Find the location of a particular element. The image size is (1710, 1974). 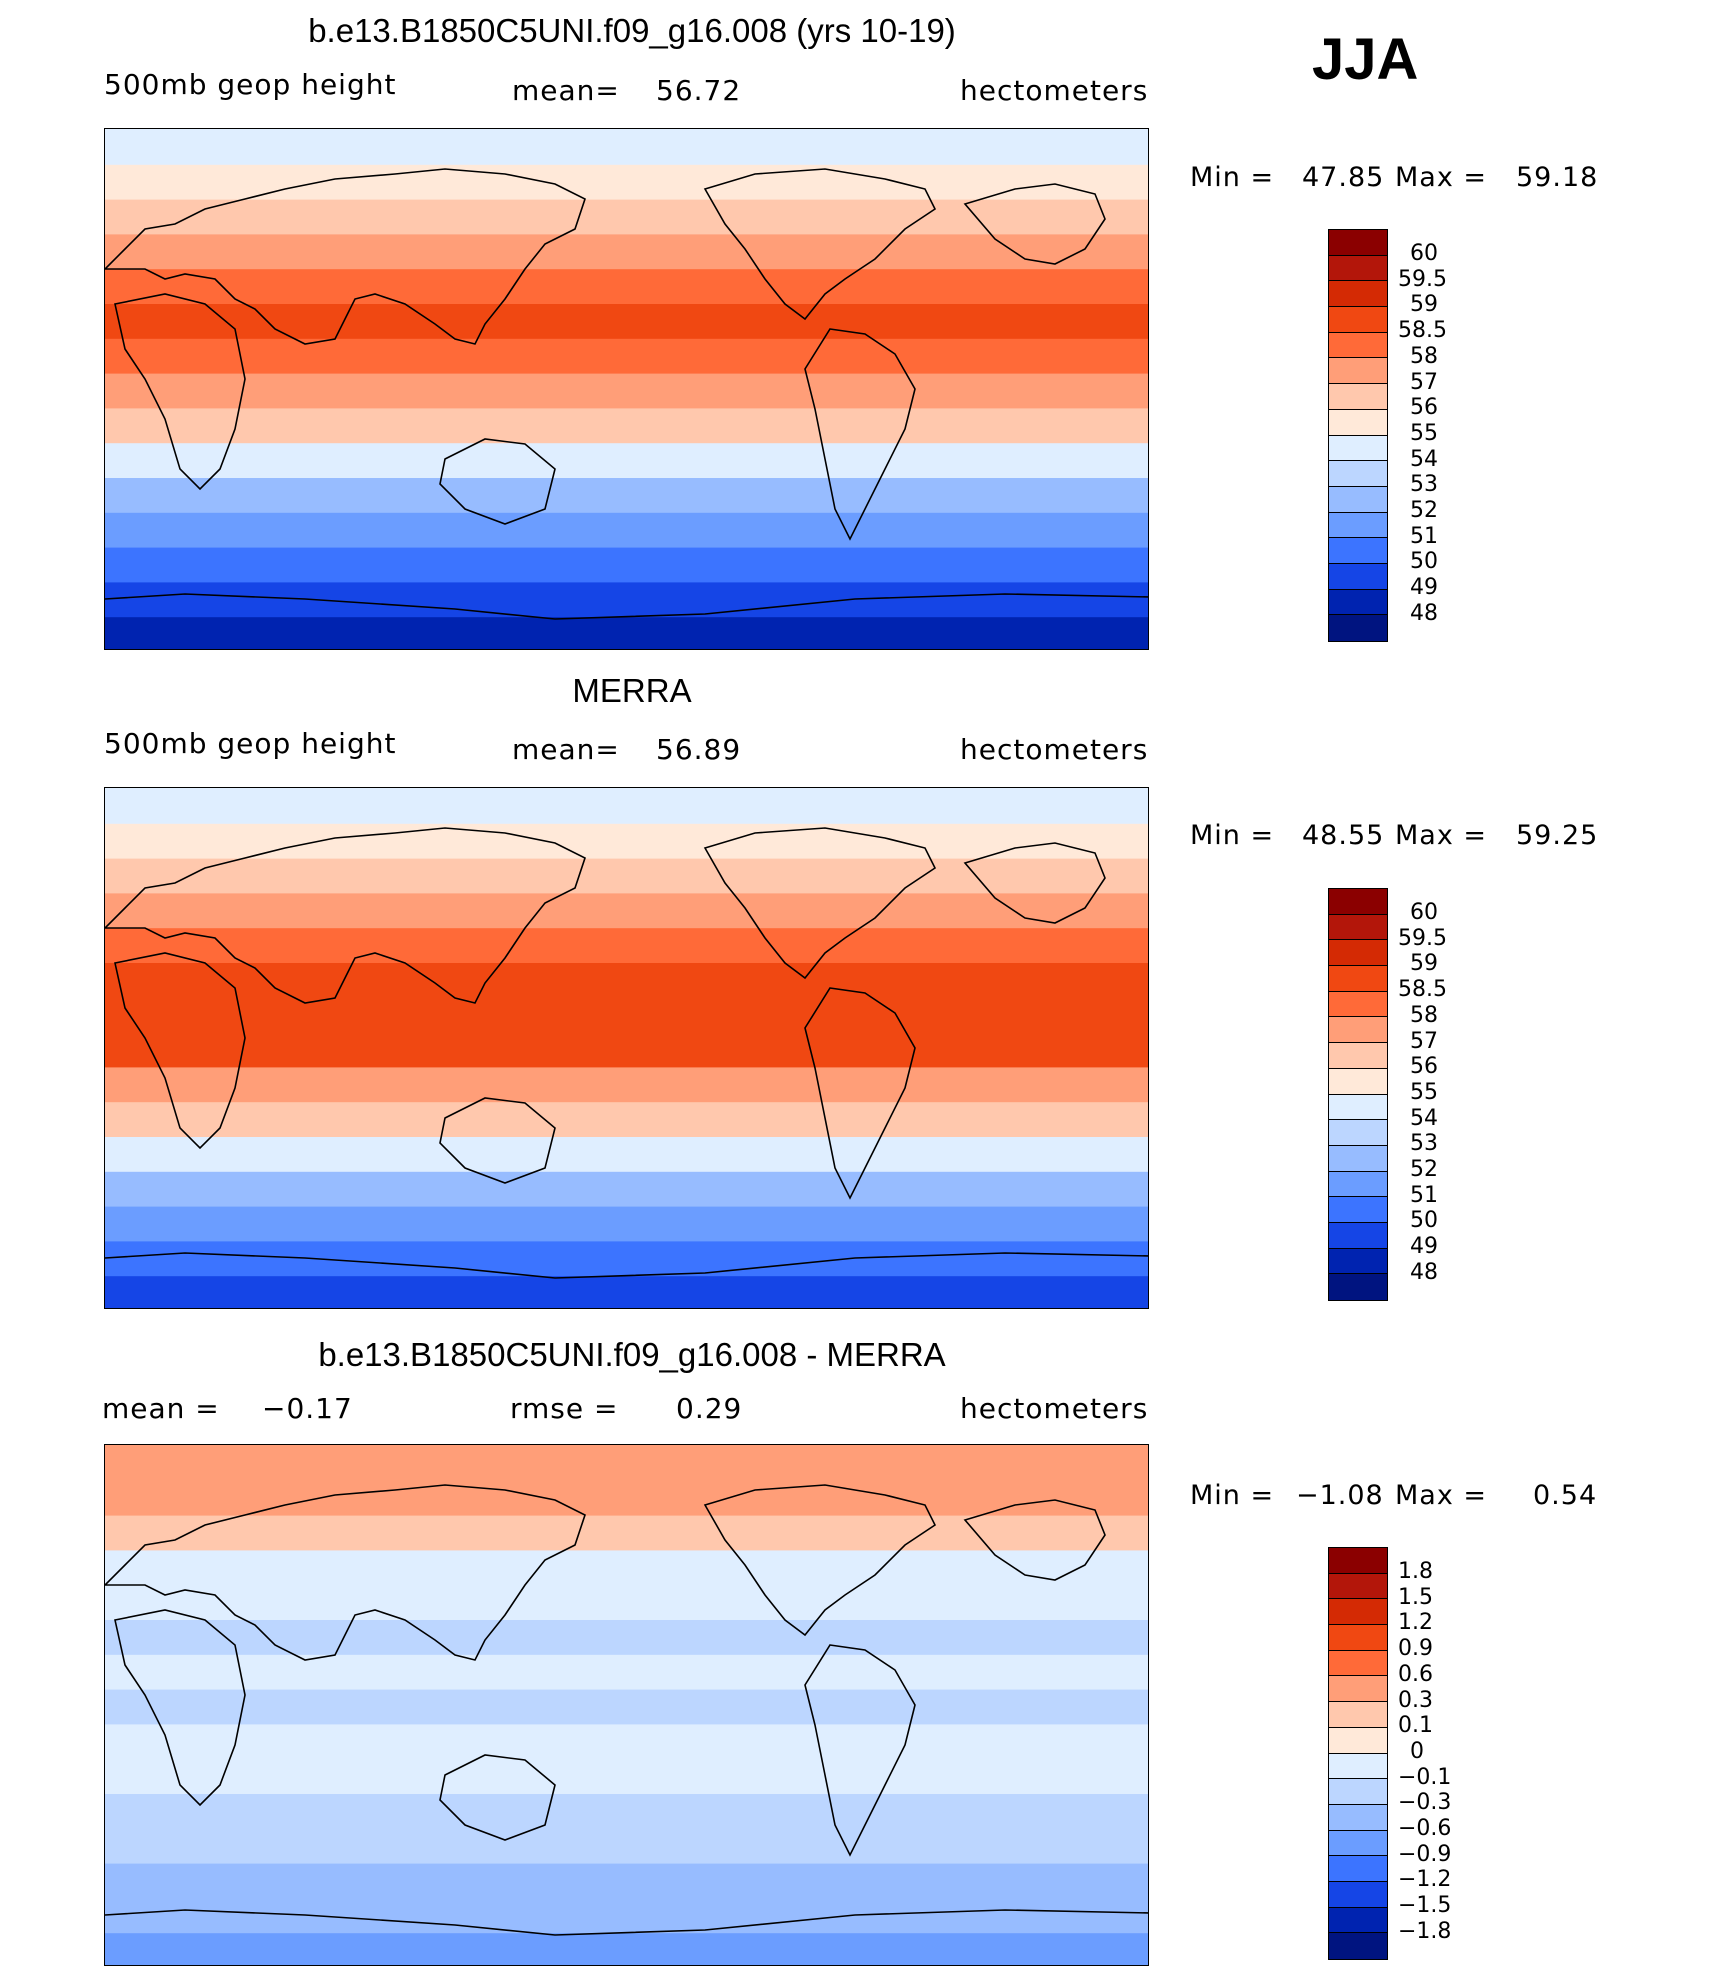

panel1-mean-value: 56.72 is located at coordinates (699, 90).